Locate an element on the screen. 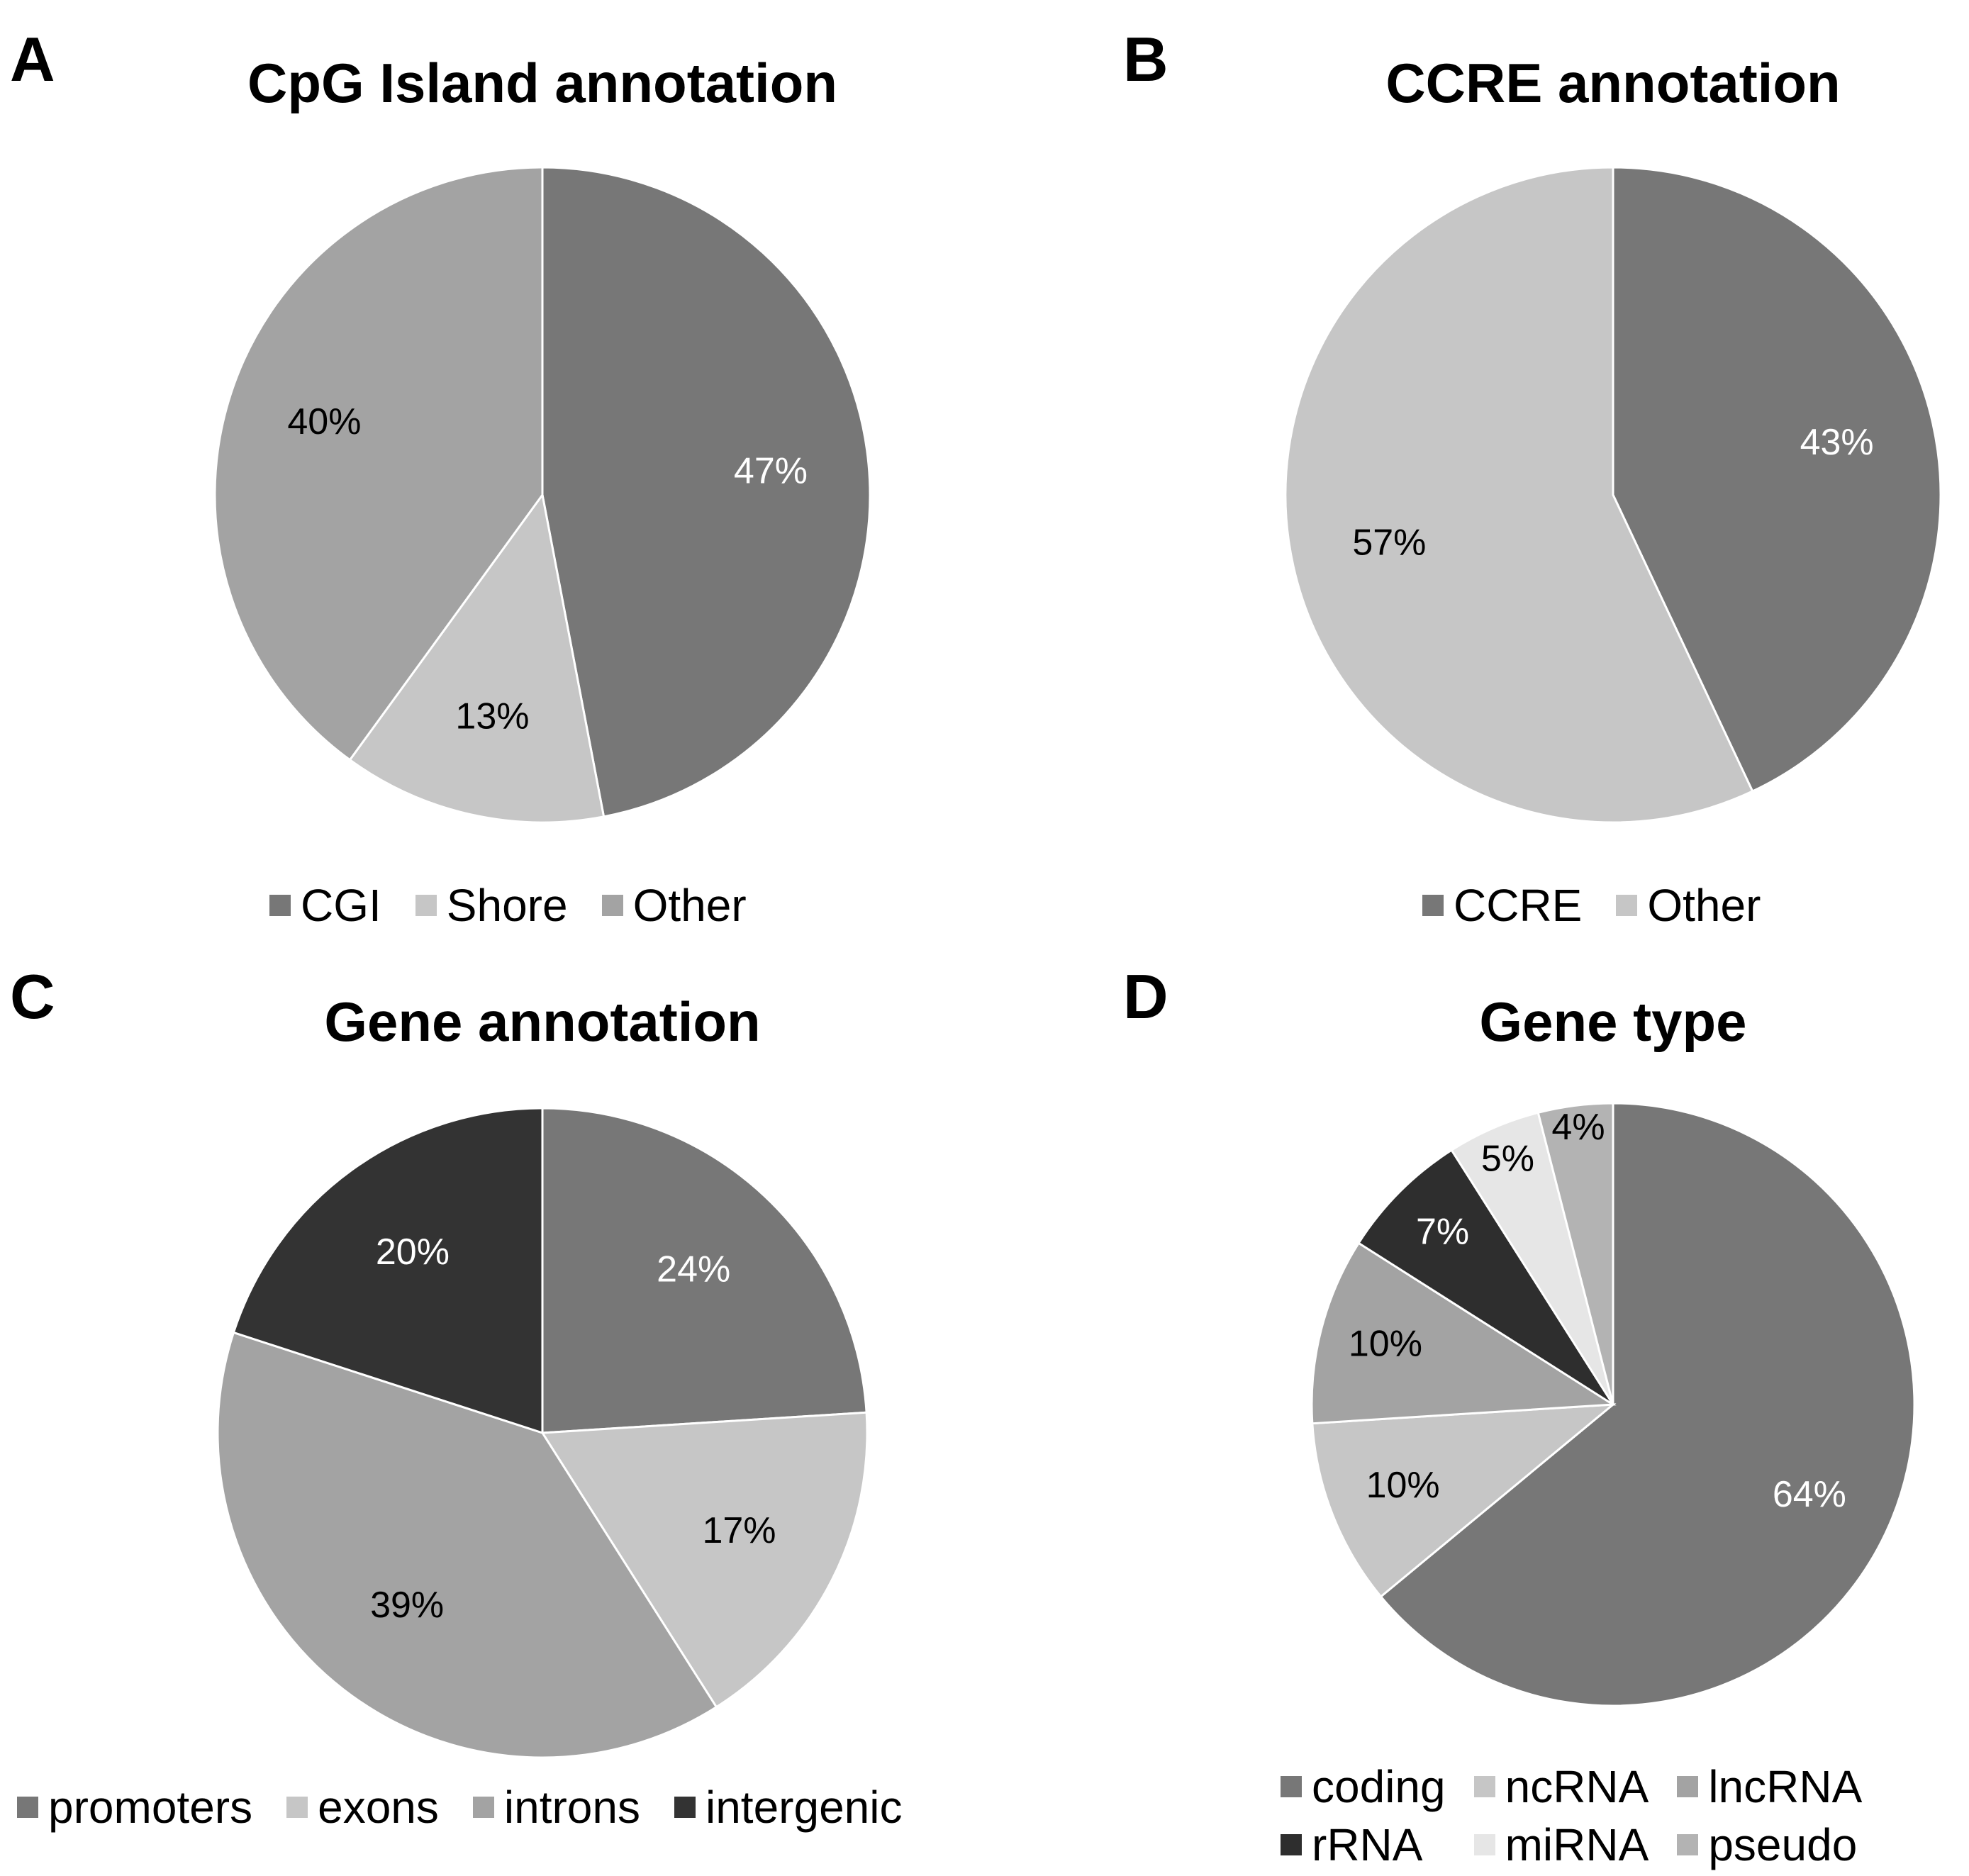 This screenshot has height=1876, width=1969. legend-item: lncRNA is located at coordinates (1769, 1786).